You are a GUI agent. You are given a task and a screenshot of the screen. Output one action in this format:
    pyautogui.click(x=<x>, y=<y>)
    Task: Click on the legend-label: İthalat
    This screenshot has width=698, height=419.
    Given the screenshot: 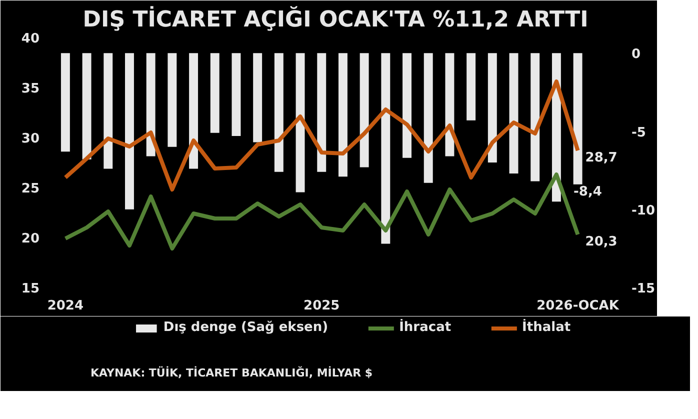 What is the action you would take?
    pyautogui.click(x=546, y=327)
    